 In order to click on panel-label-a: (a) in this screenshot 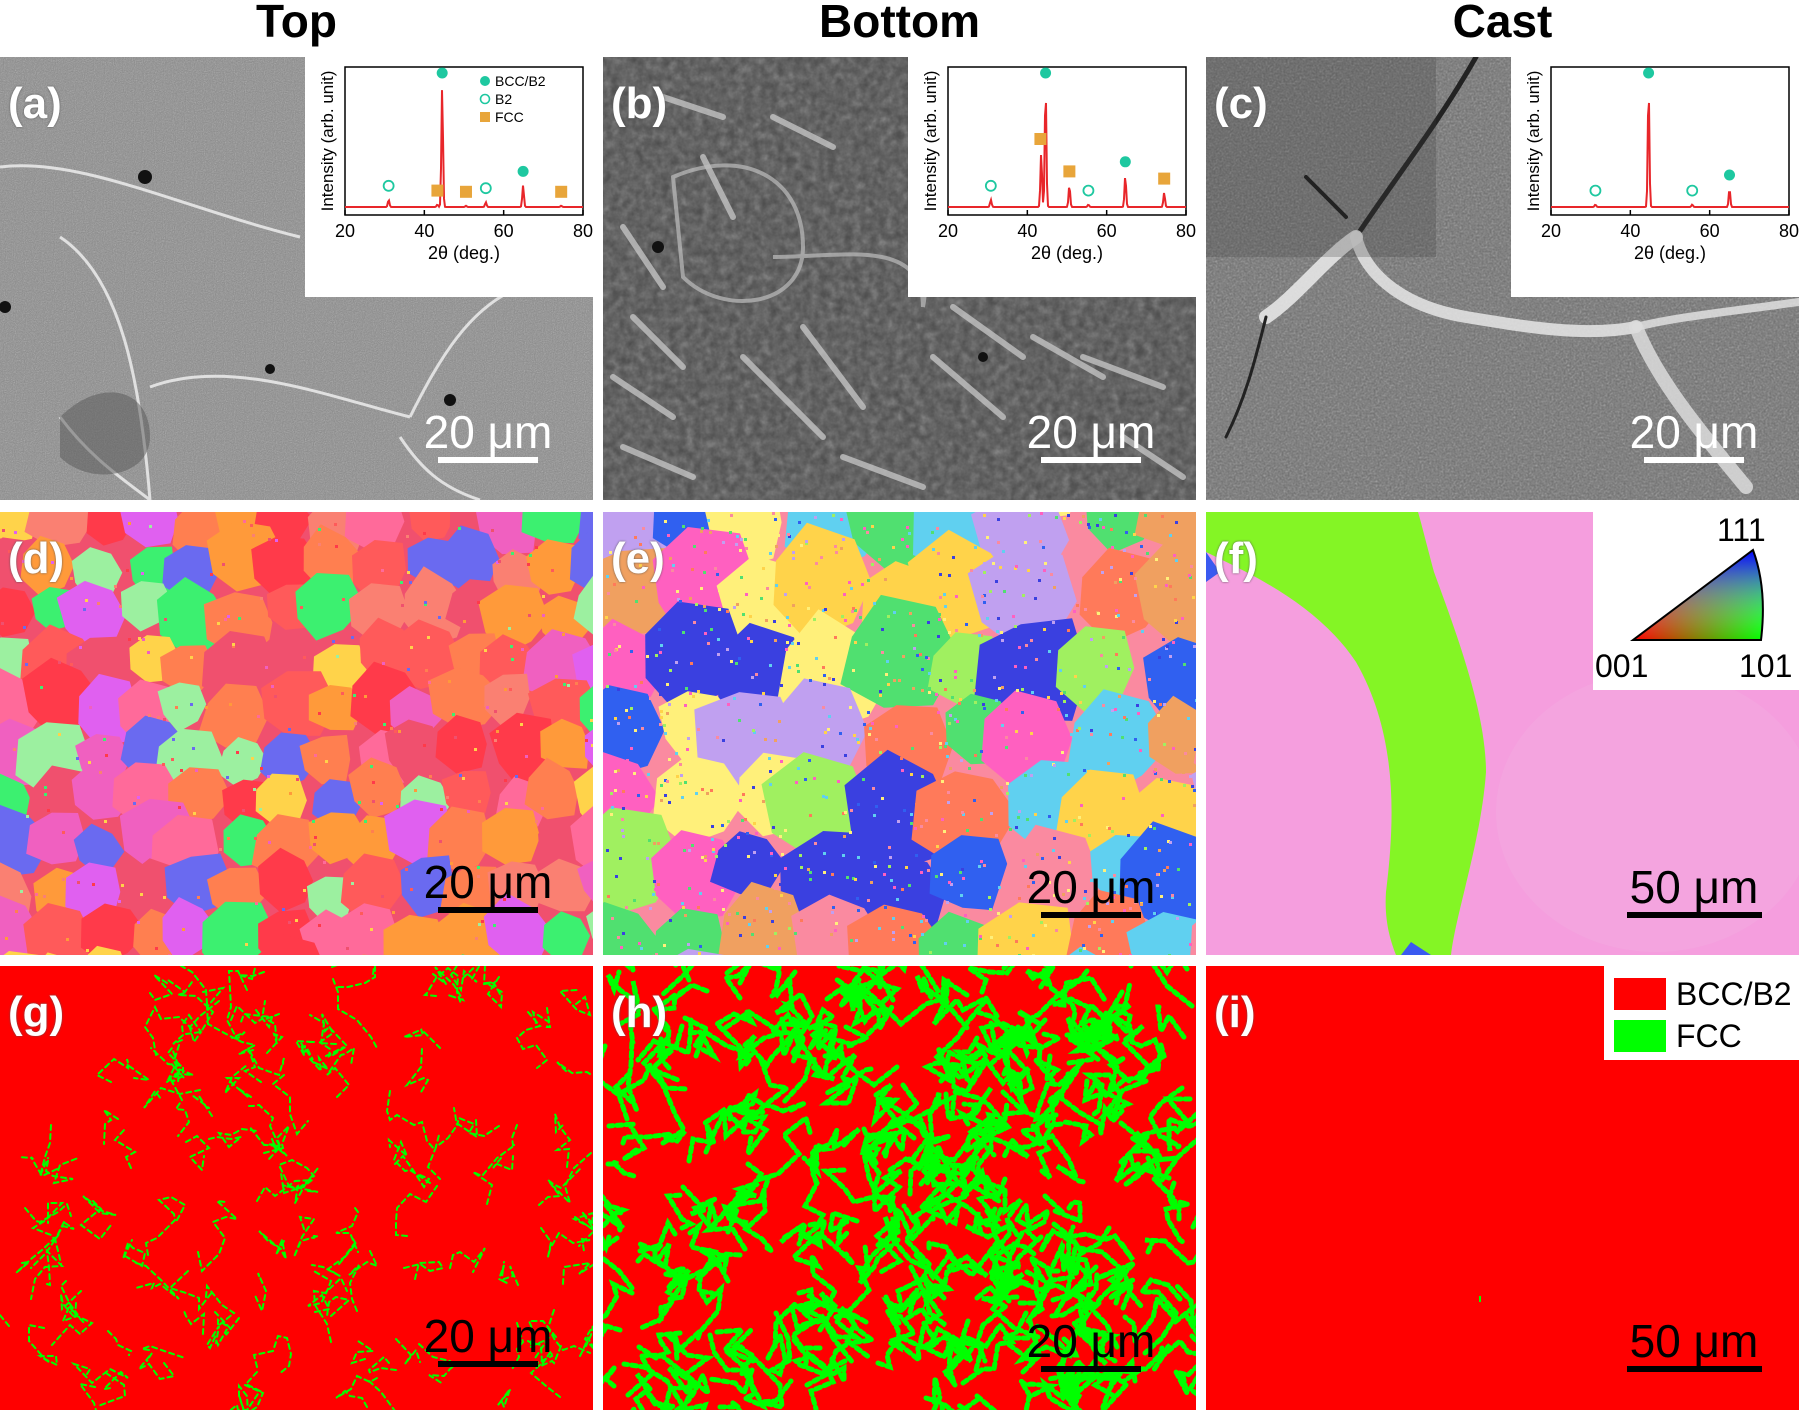, I will do `click(35, 103)`.